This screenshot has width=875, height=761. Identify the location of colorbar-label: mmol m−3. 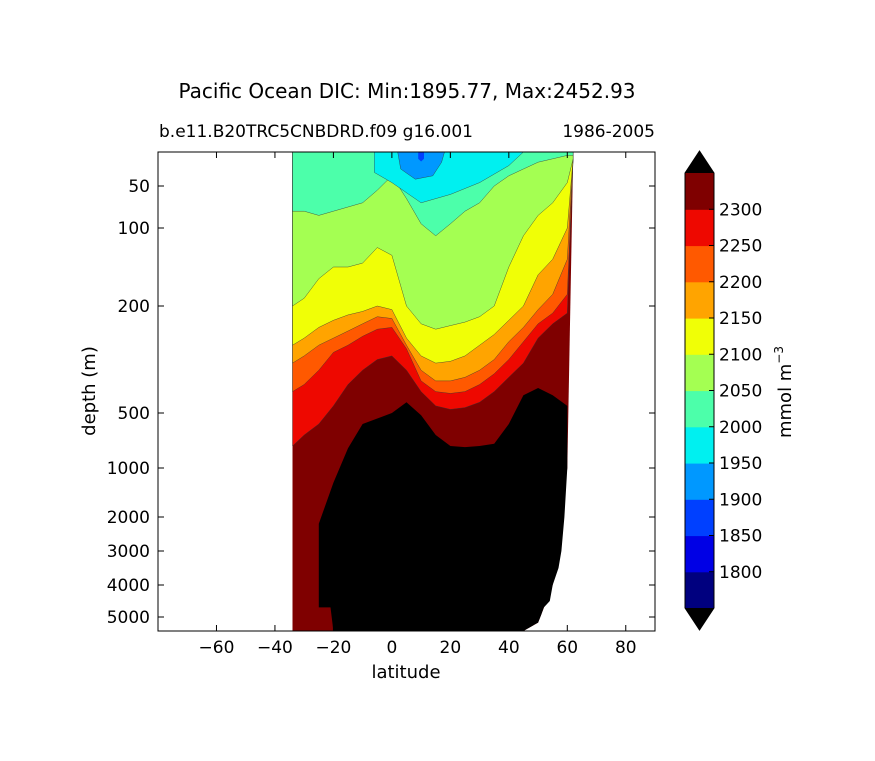
(784, 392).